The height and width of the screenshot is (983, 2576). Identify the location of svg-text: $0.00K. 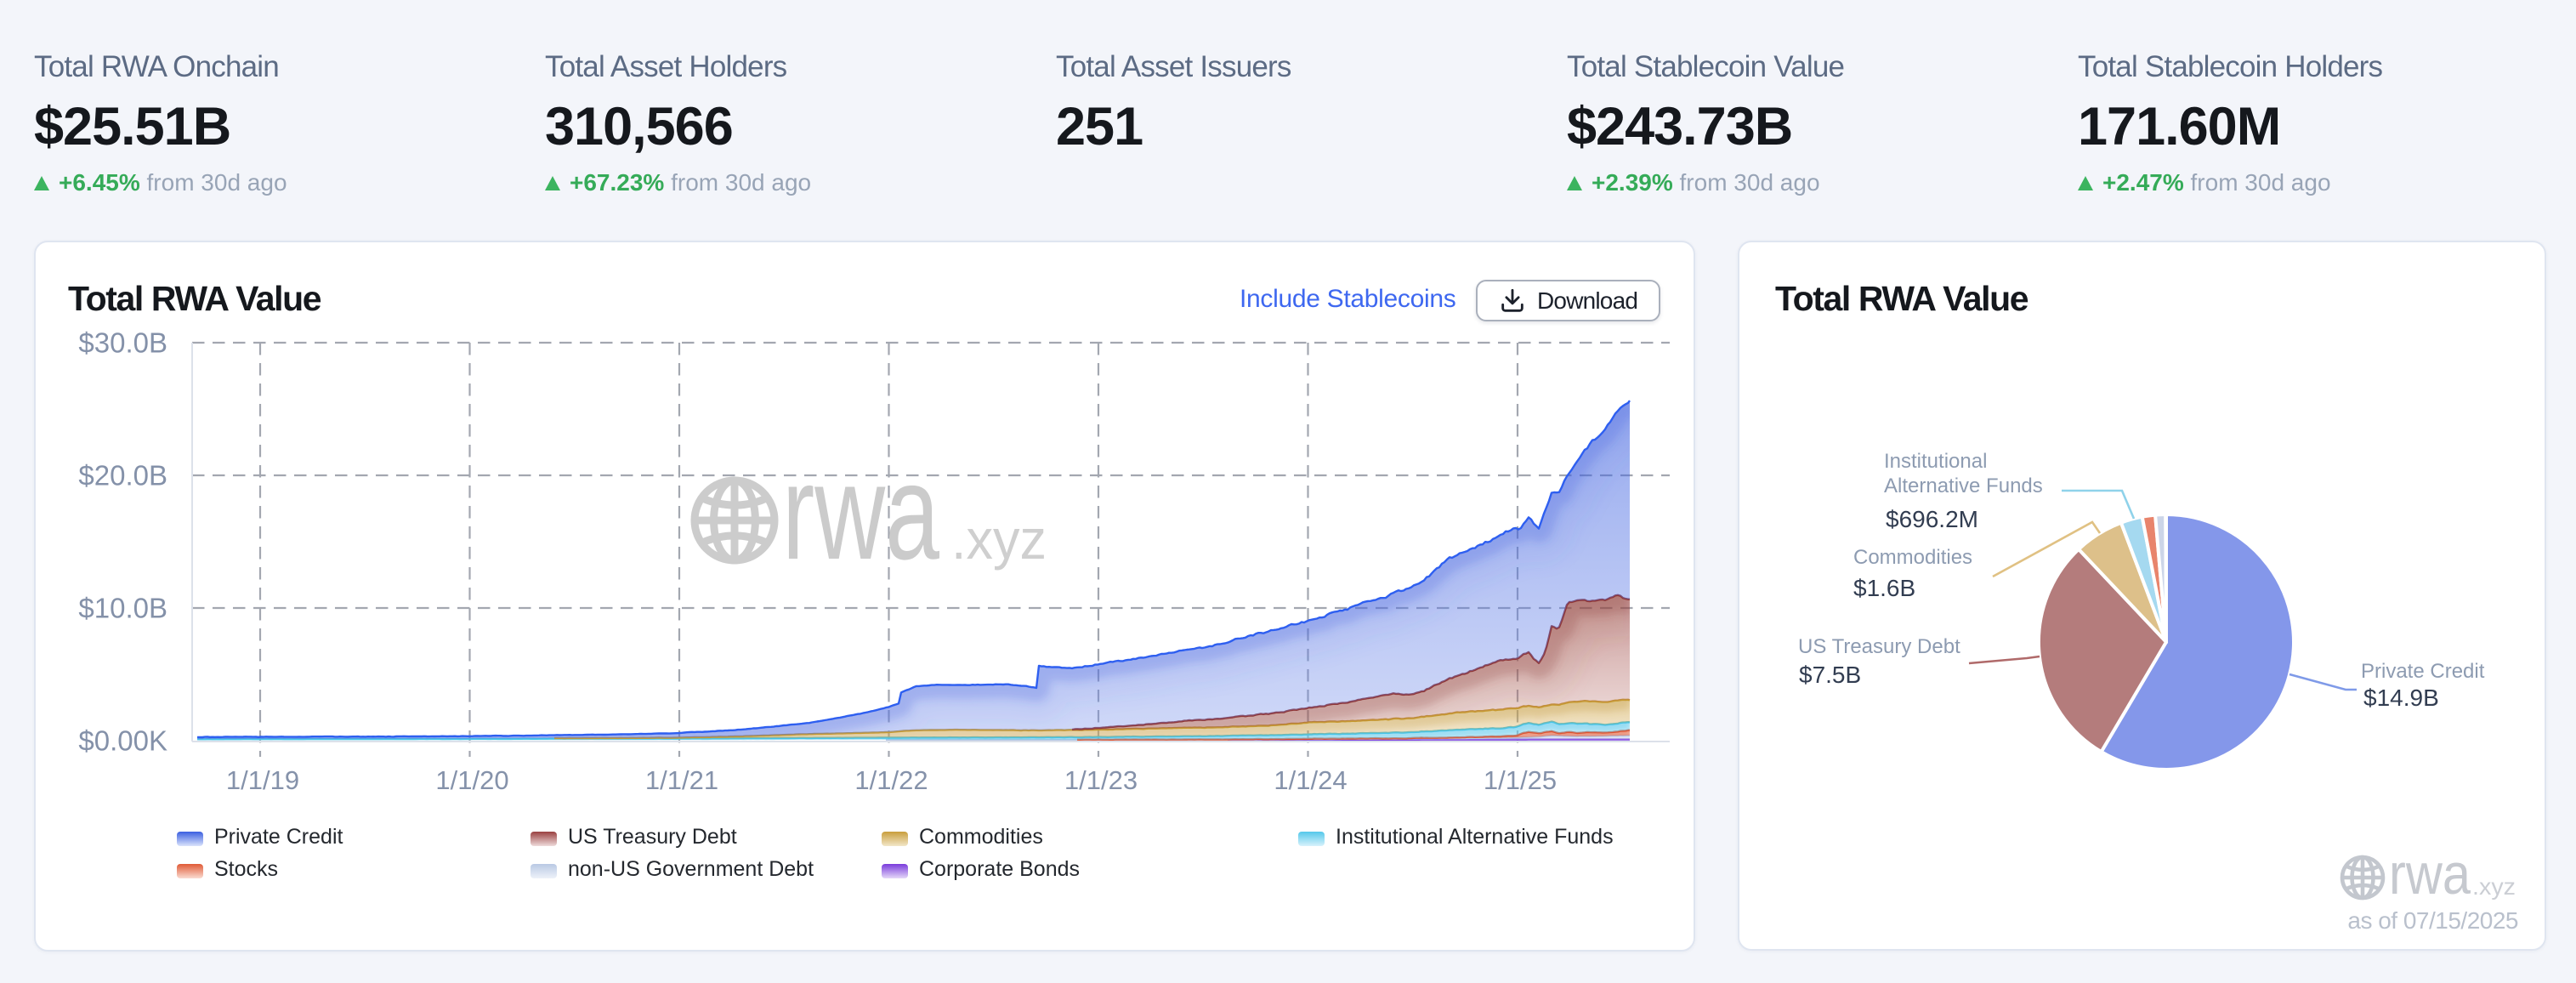
(123, 741).